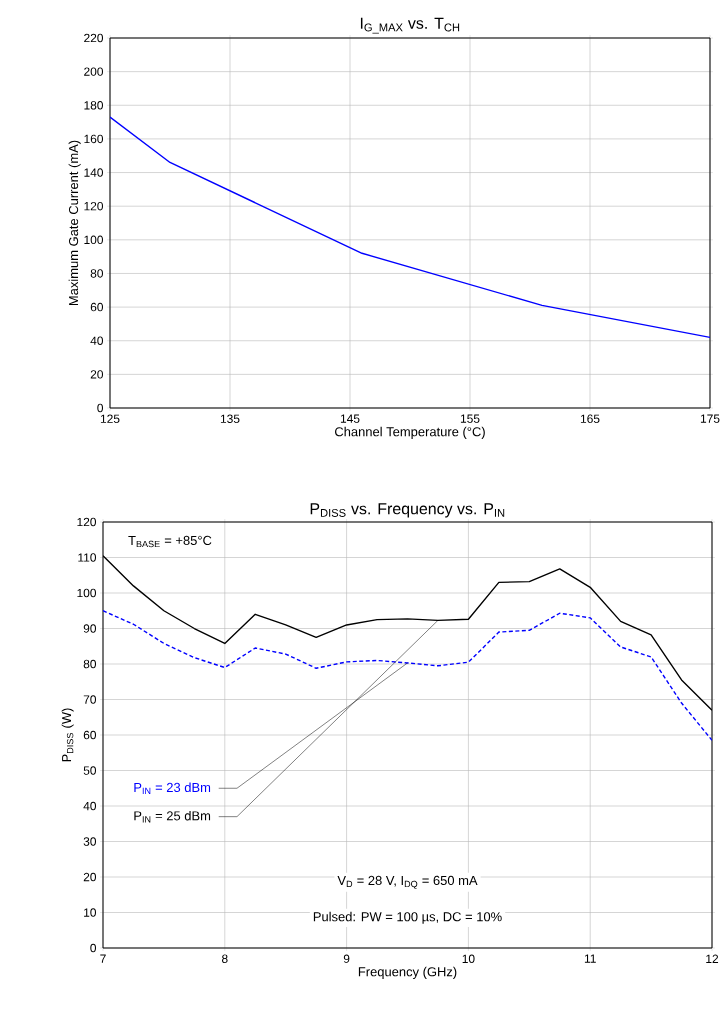 The width and height of the screenshot is (727, 1021). I want to click on line-series, so click(408, 676).